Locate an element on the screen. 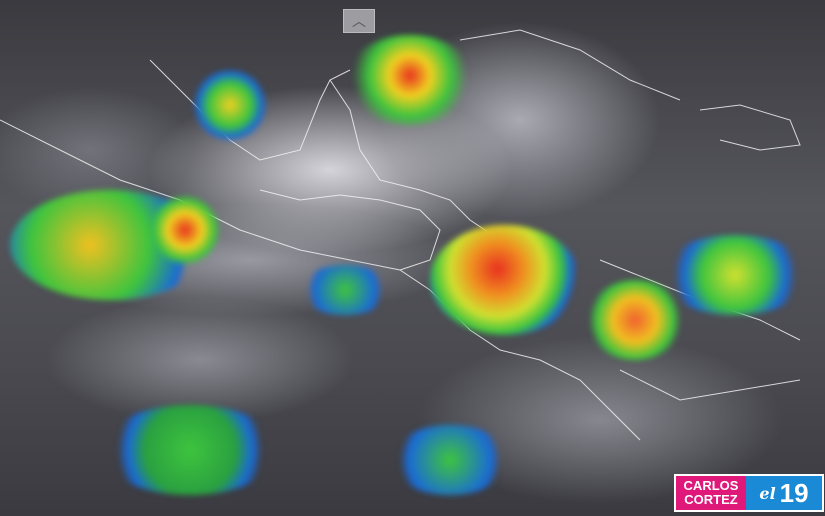 The image size is (825, 516). logo-name-line1: CARLOS is located at coordinates (711, 485).